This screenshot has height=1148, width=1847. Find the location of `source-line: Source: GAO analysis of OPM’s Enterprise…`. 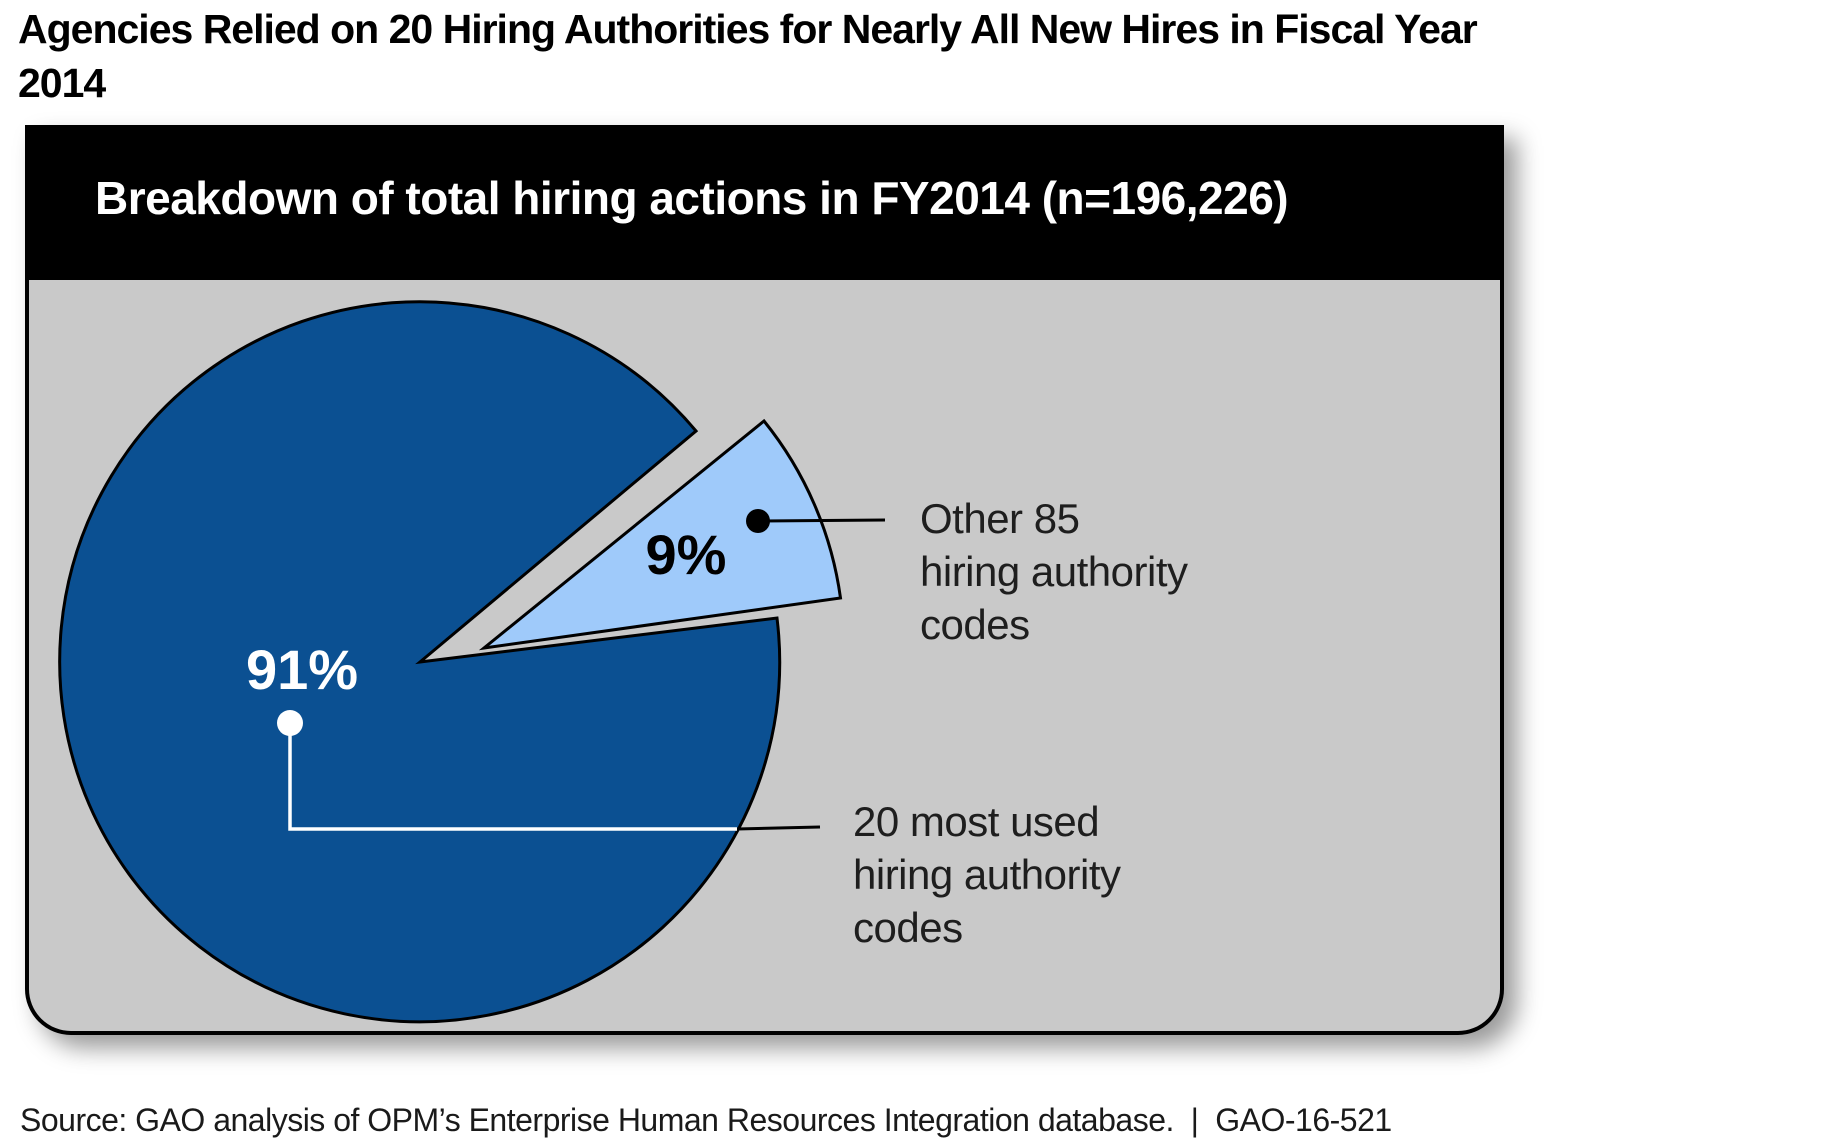

source-line: Source: GAO analysis of OPM’s Enterprise… is located at coordinates (706, 1120).